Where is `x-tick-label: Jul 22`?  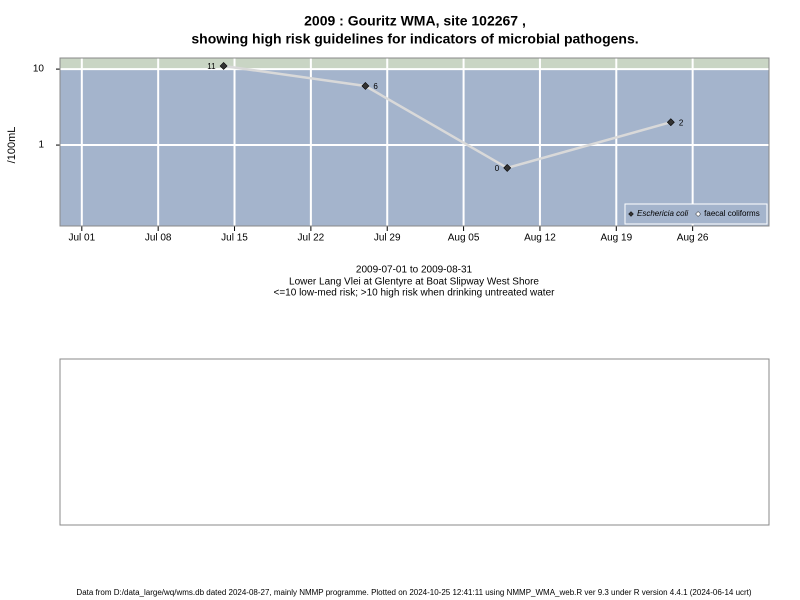 x-tick-label: Jul 22 is located at coordinates (311, 238).